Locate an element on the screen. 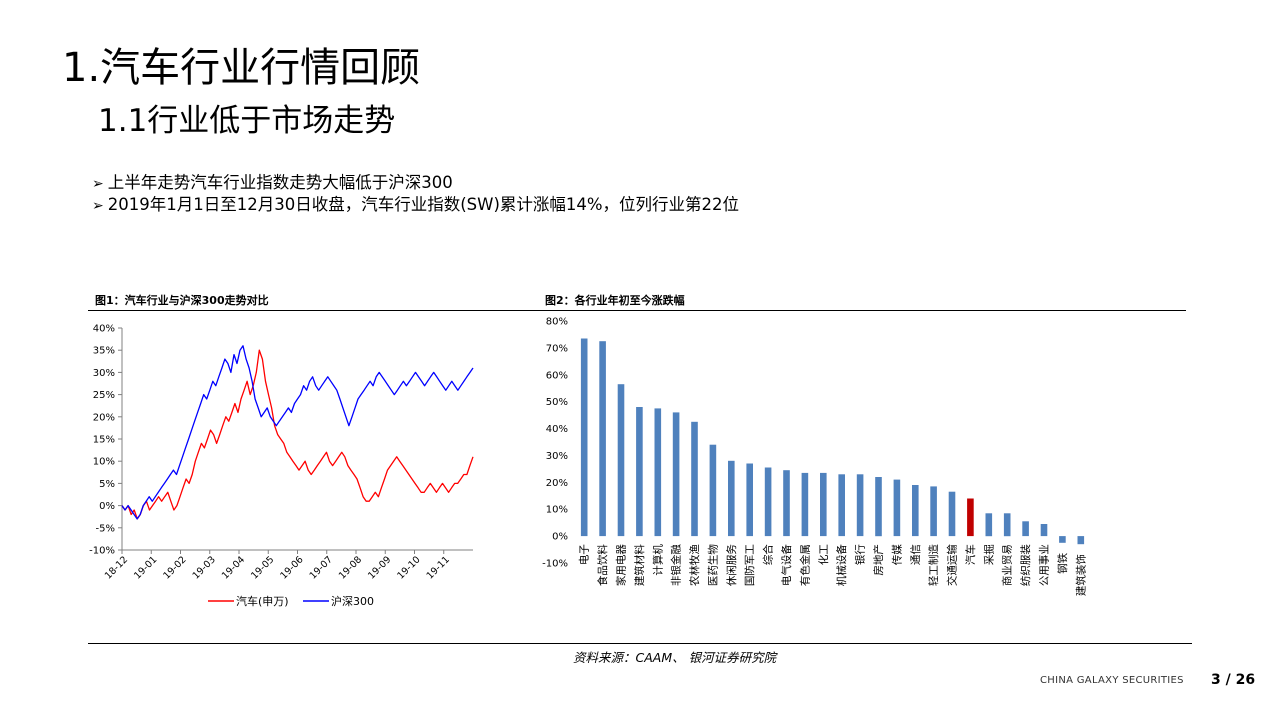  legend-label: 汽车(申万) is located at coordinates (262, 601).